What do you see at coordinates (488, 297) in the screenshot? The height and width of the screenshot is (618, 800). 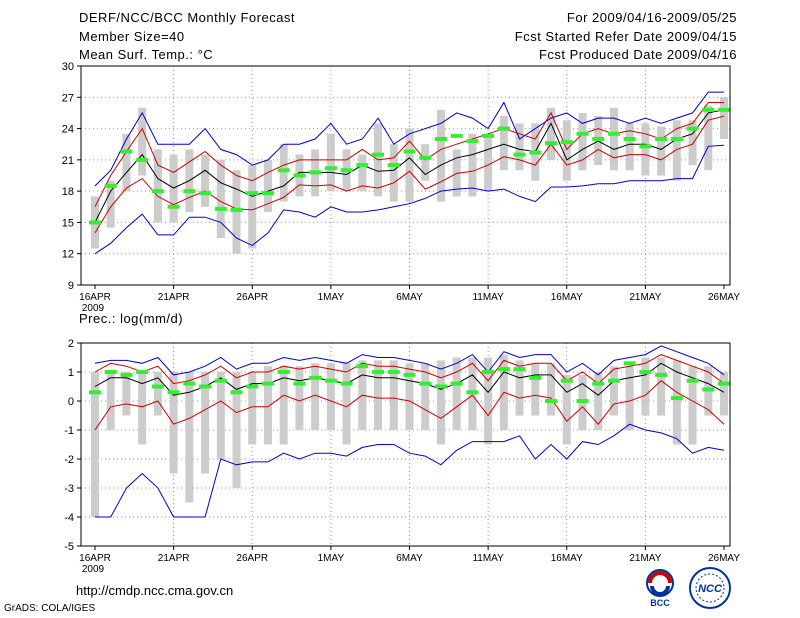 I see `x-tick-label: 11MAY` at bounding box center [488, 297].